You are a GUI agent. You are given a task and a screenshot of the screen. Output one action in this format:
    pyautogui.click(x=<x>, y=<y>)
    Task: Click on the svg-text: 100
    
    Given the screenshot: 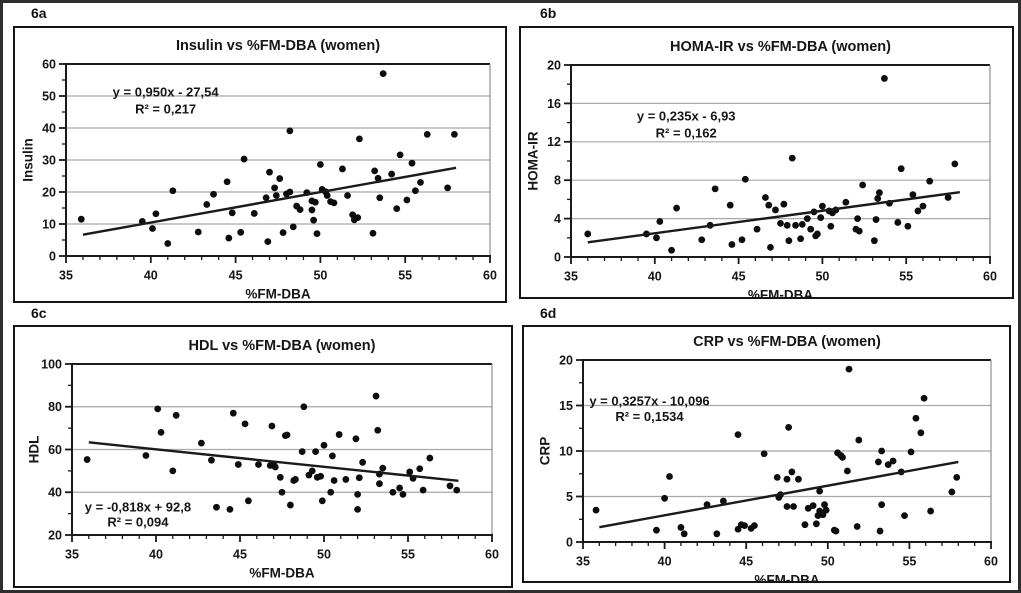 What is the action you would take?
    pyautogui.click(x=51, y=364)
    